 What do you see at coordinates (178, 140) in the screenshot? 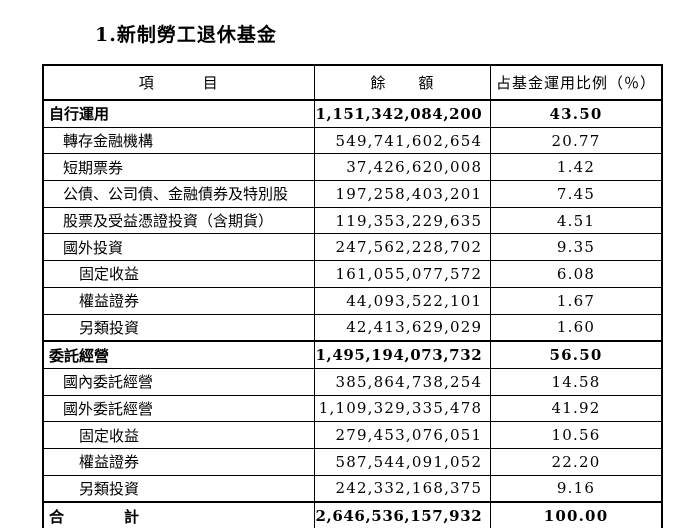
I see `row-label: 轉存金融機構` at bounding box center [178, 140].